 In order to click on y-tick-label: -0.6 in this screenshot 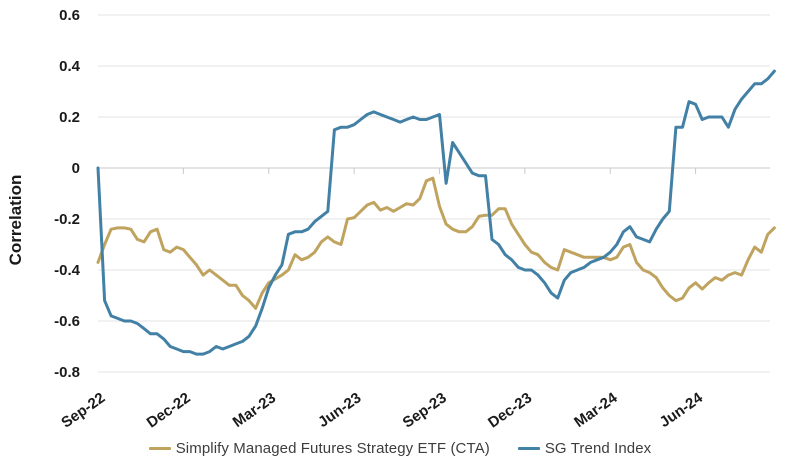, I will do `click(67, 321)`.